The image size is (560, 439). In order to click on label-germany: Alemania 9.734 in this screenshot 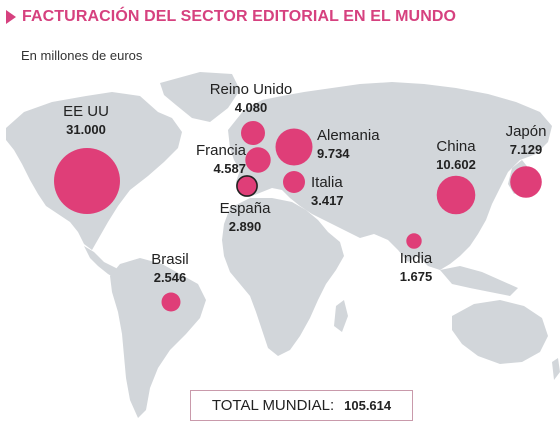, I will do `click(348, 144)`.